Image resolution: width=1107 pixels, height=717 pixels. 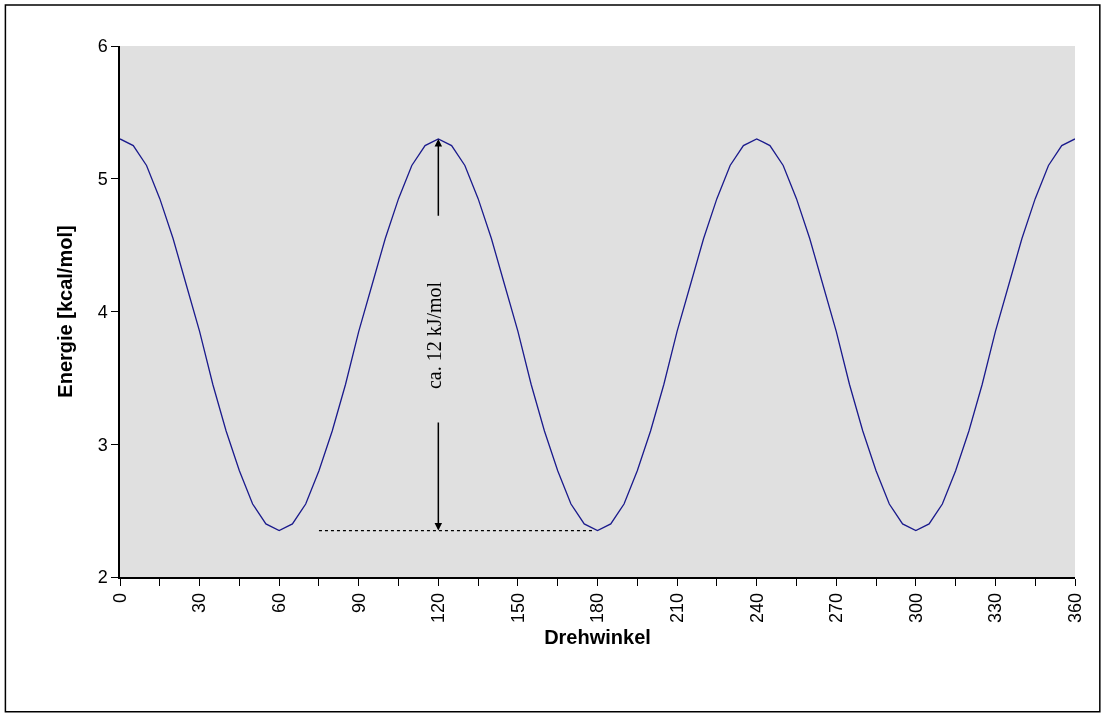 I want to click on y-tick-label: 5, so click(x=102, y=179).